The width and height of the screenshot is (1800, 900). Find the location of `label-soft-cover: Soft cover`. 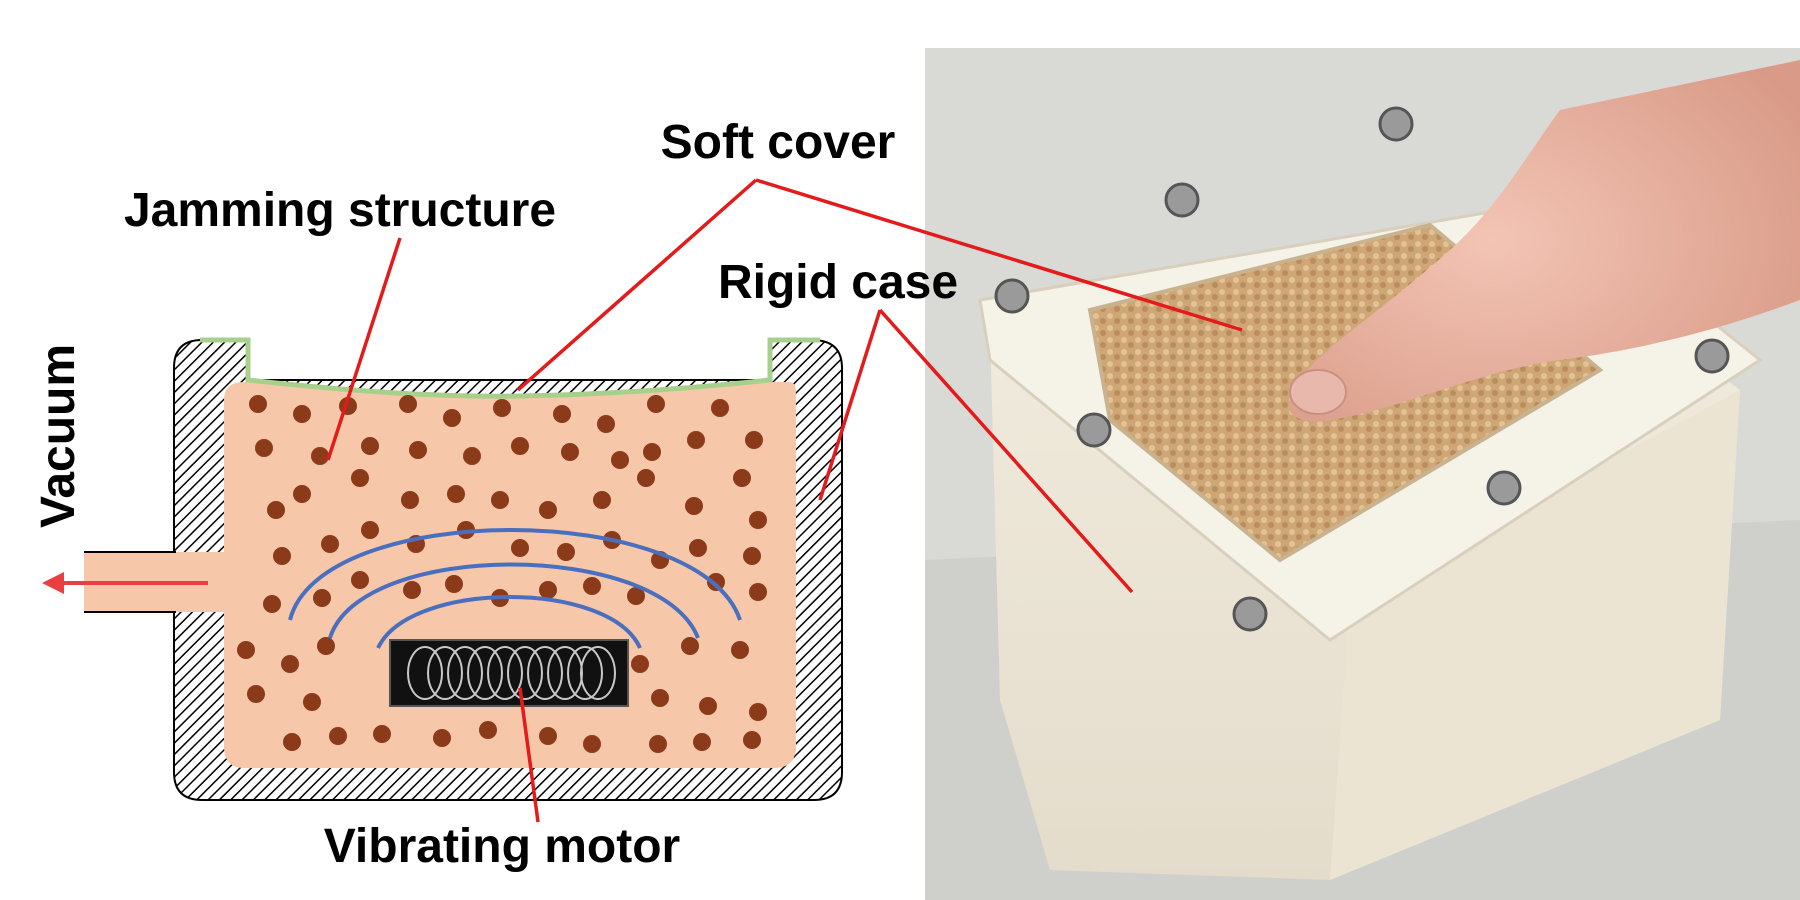

label-soft-cover: Soft cover is located at coordinates (778, 142).